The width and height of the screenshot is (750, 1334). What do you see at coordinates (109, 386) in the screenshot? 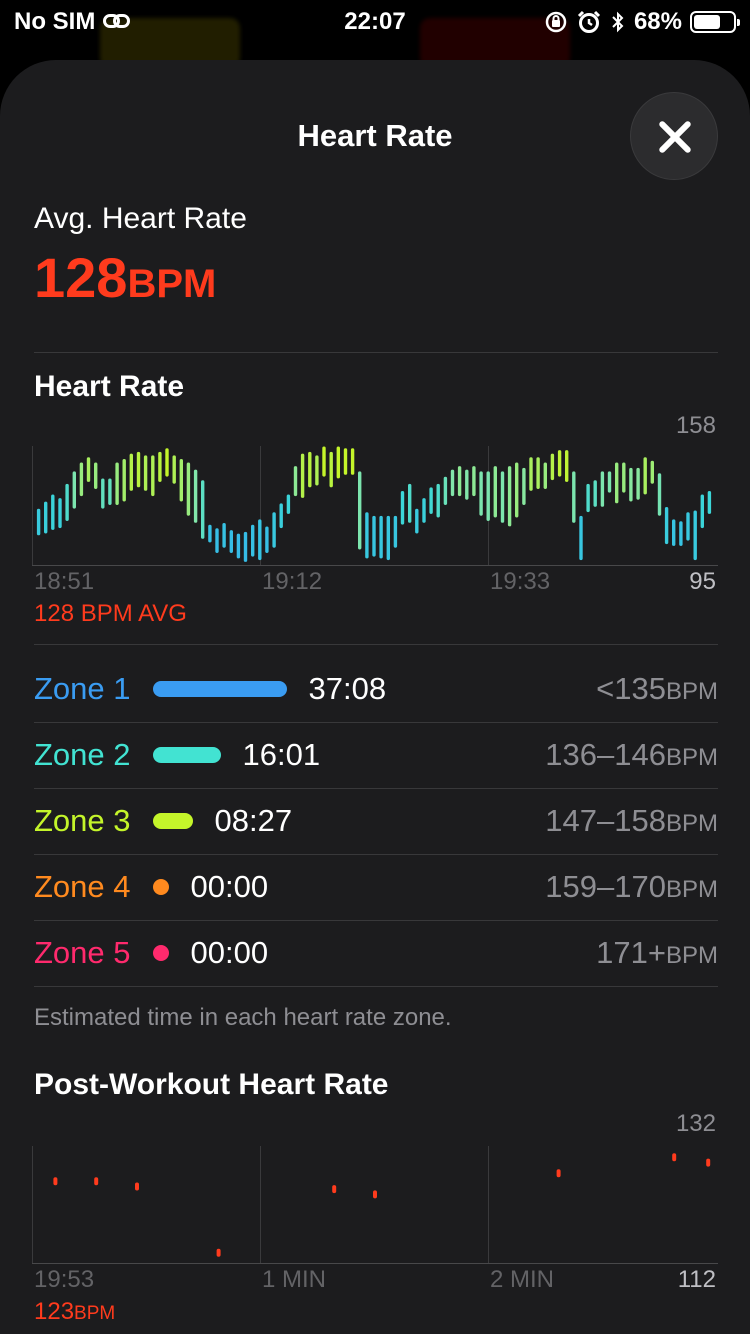
I see `heart-rate-chart-title: Heart Rate` at bounding box center [109, 386].